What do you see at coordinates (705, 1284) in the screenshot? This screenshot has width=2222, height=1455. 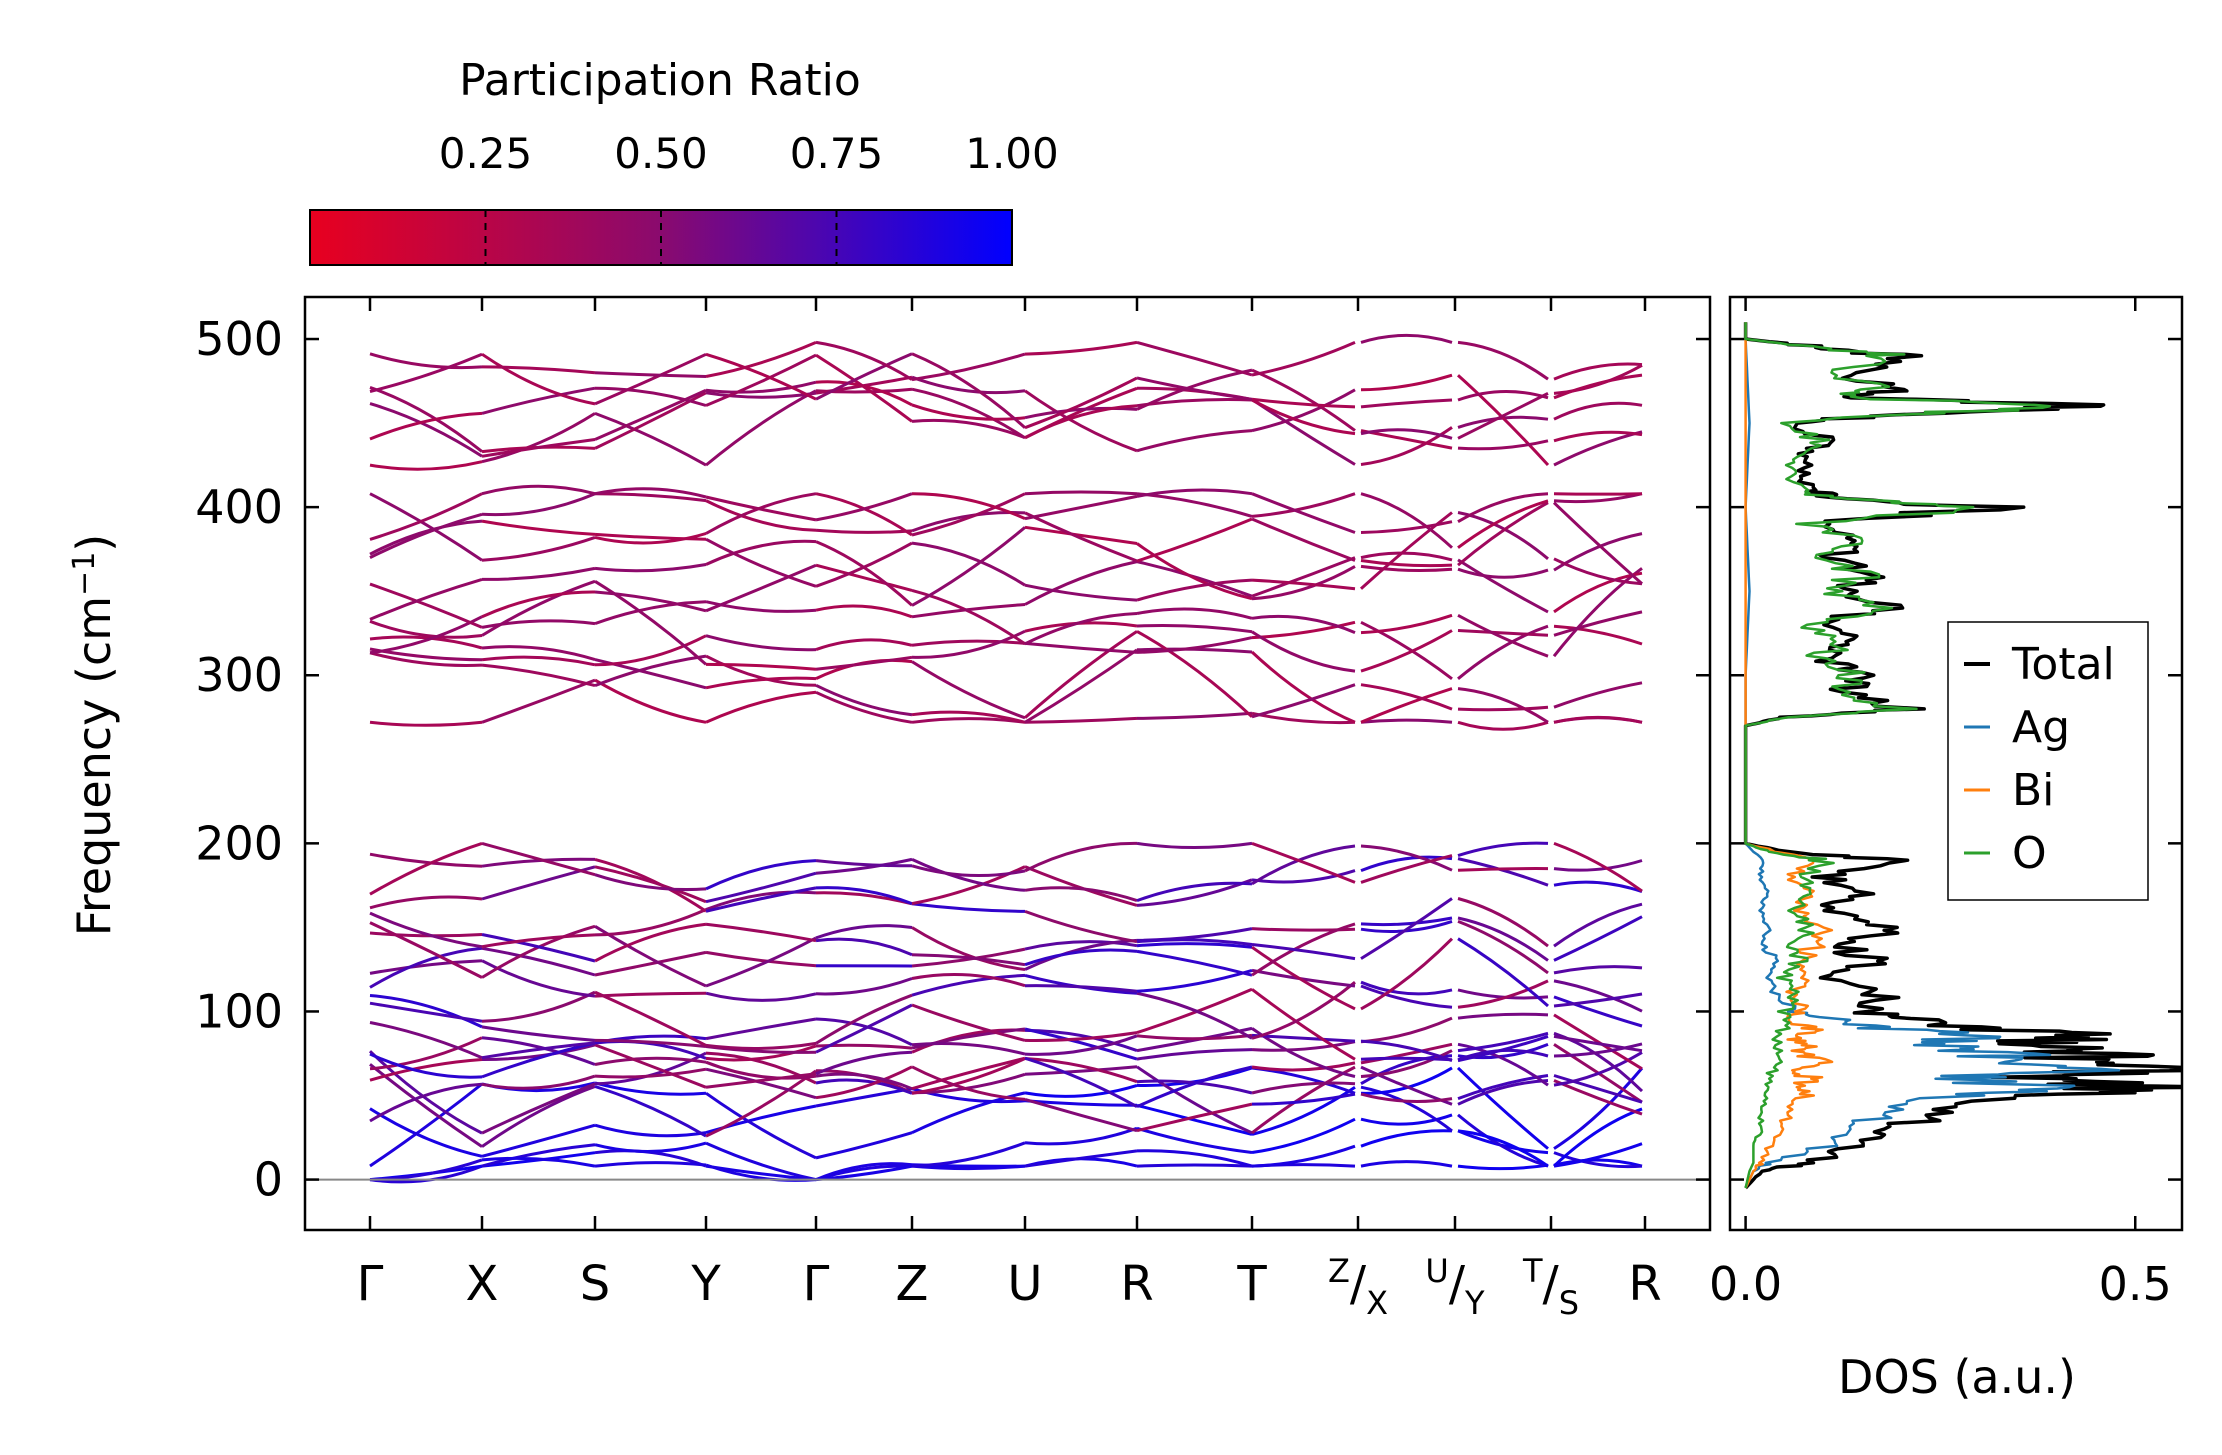 I see `kpoint-label: Y` at bounding box center [705, 1284].